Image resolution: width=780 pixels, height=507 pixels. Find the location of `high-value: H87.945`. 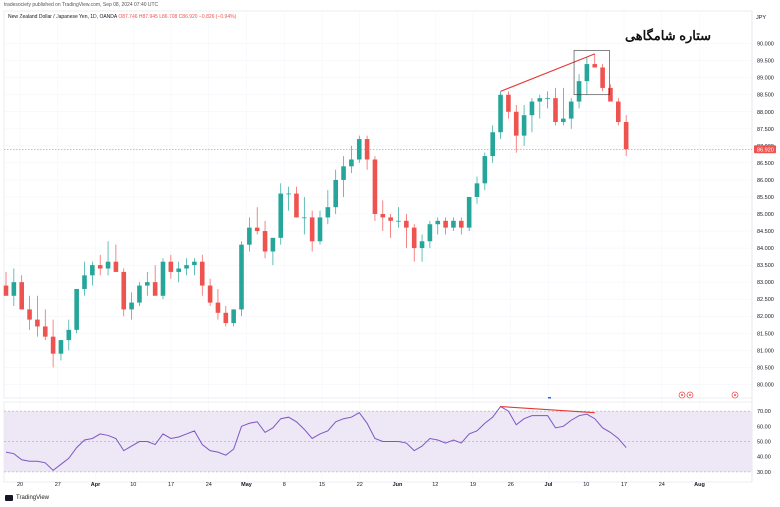

high-value: H87.945 is located at coordinates (148, 17).